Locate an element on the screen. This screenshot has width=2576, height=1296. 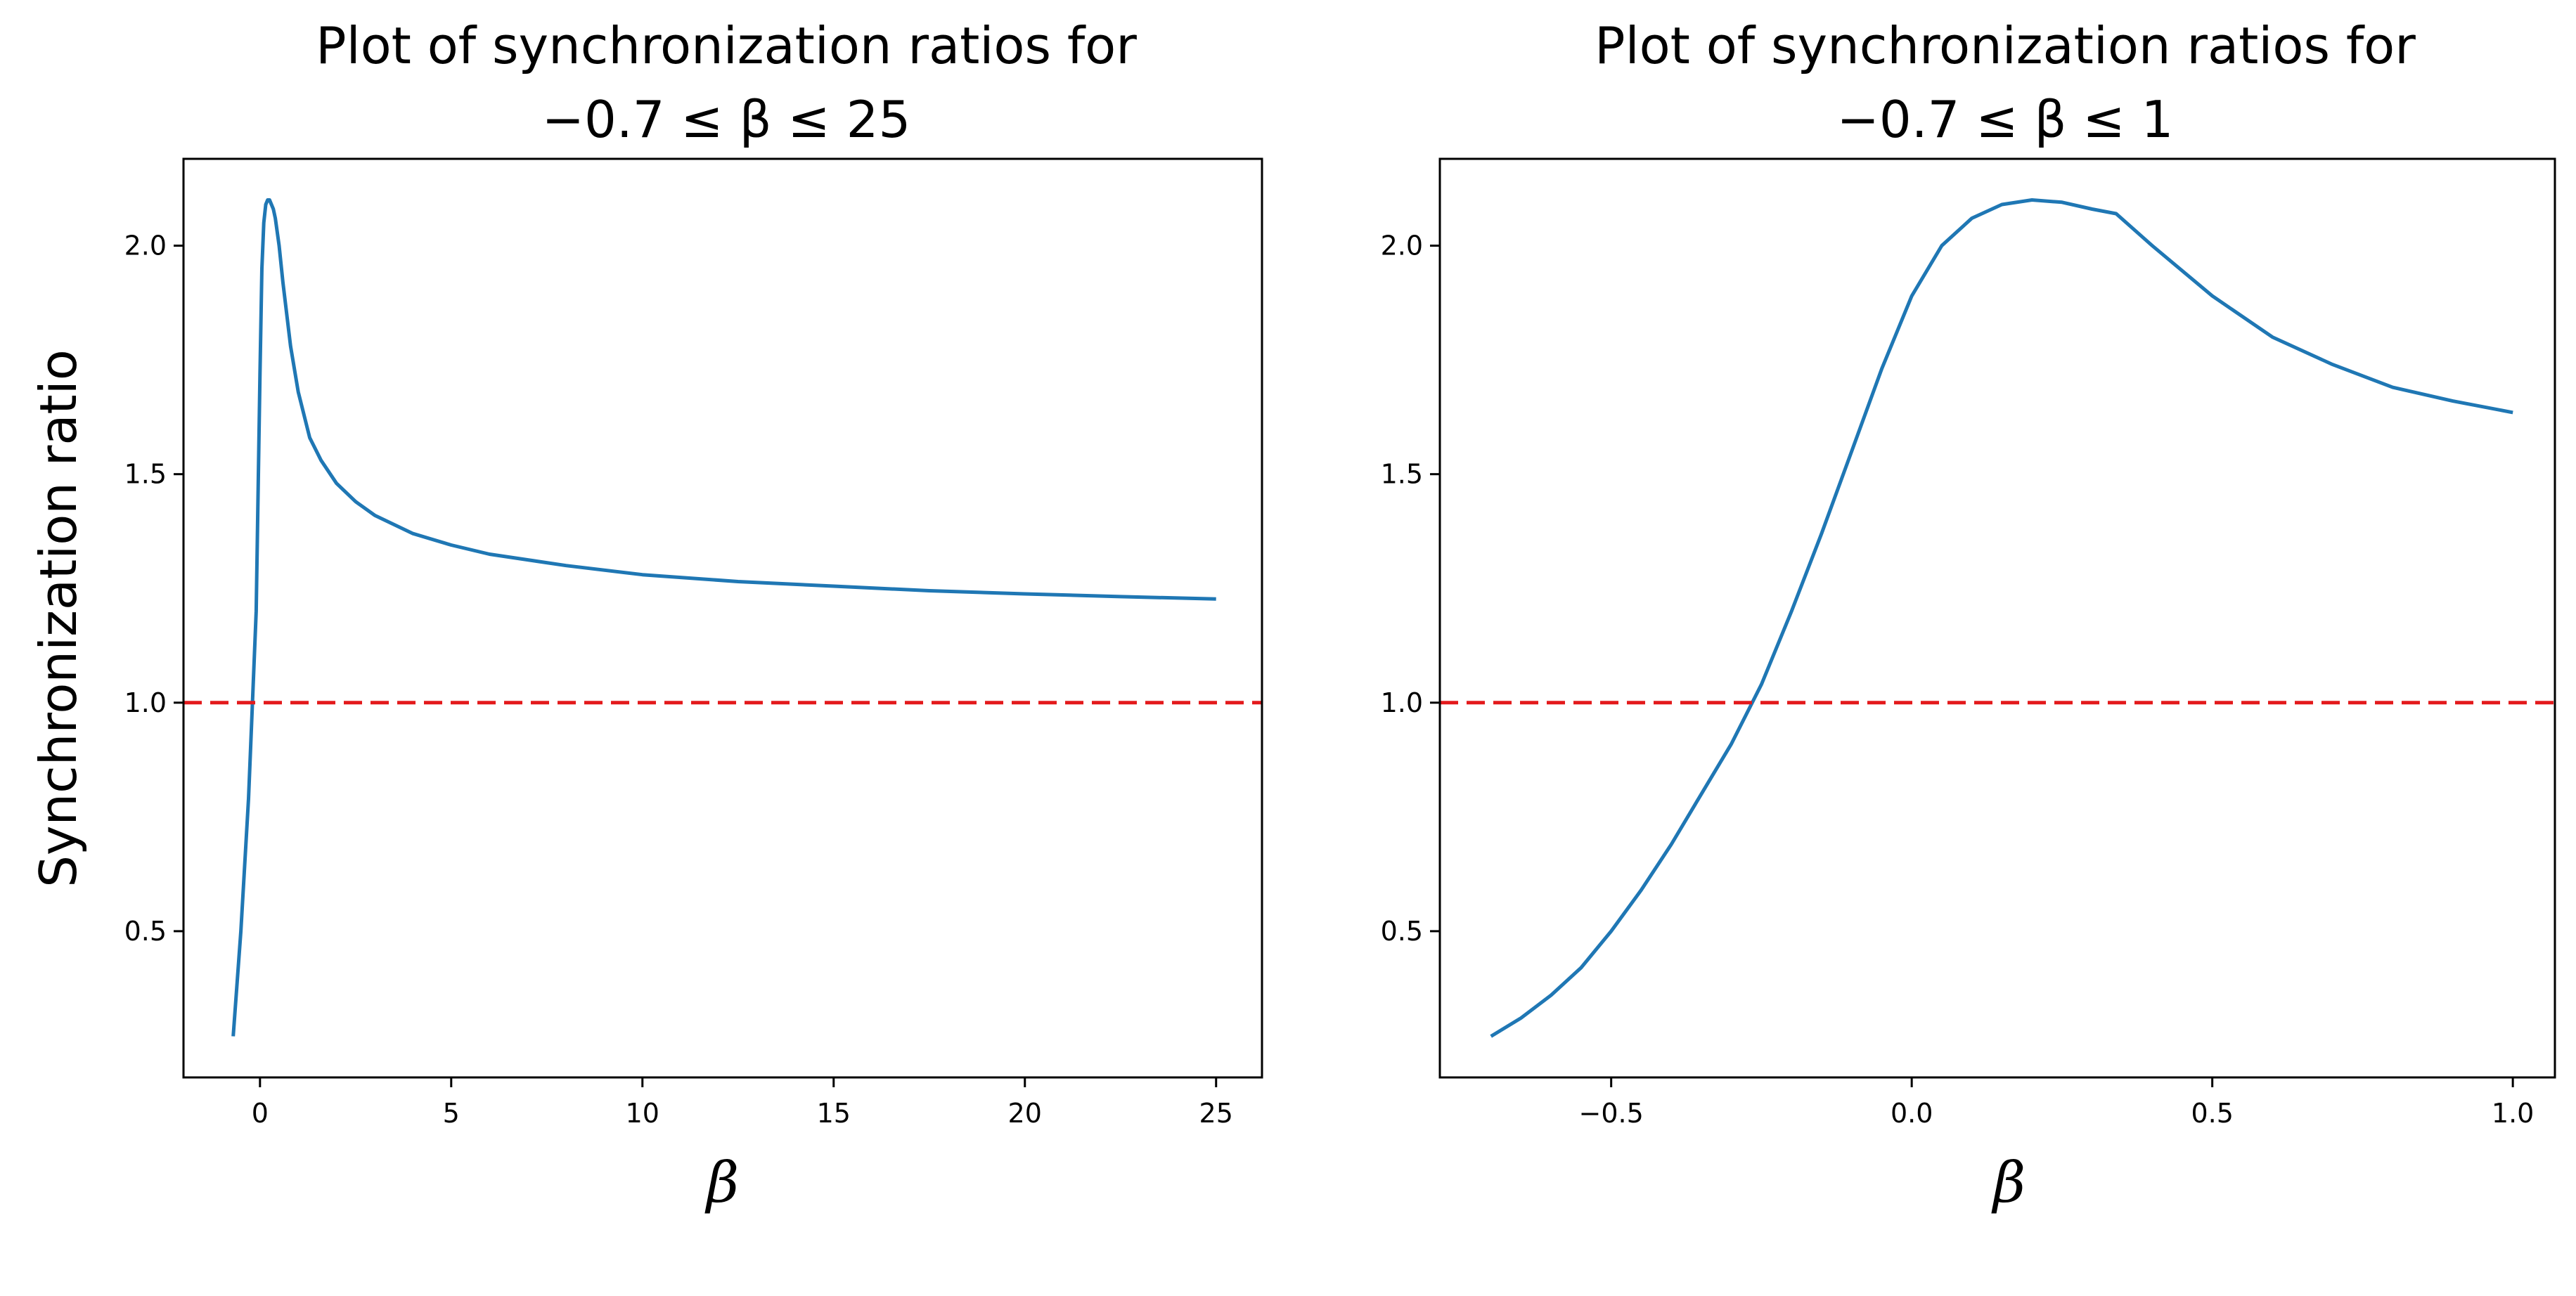
x-tick-label: 20 is located at coordinates (1025, 1113).